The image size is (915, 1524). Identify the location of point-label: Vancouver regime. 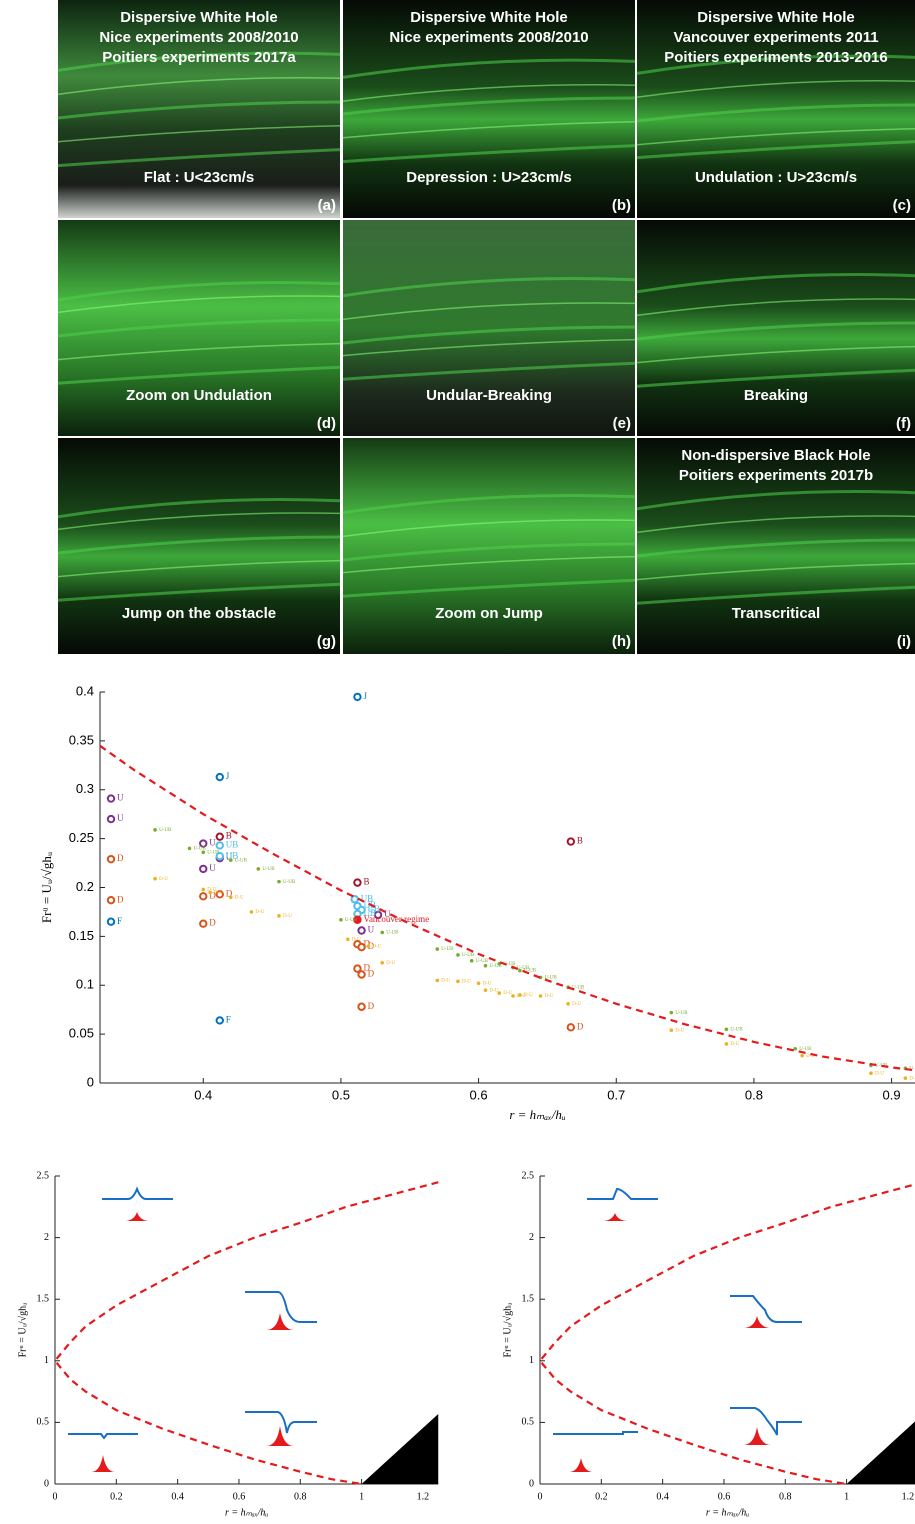
(396, 919).